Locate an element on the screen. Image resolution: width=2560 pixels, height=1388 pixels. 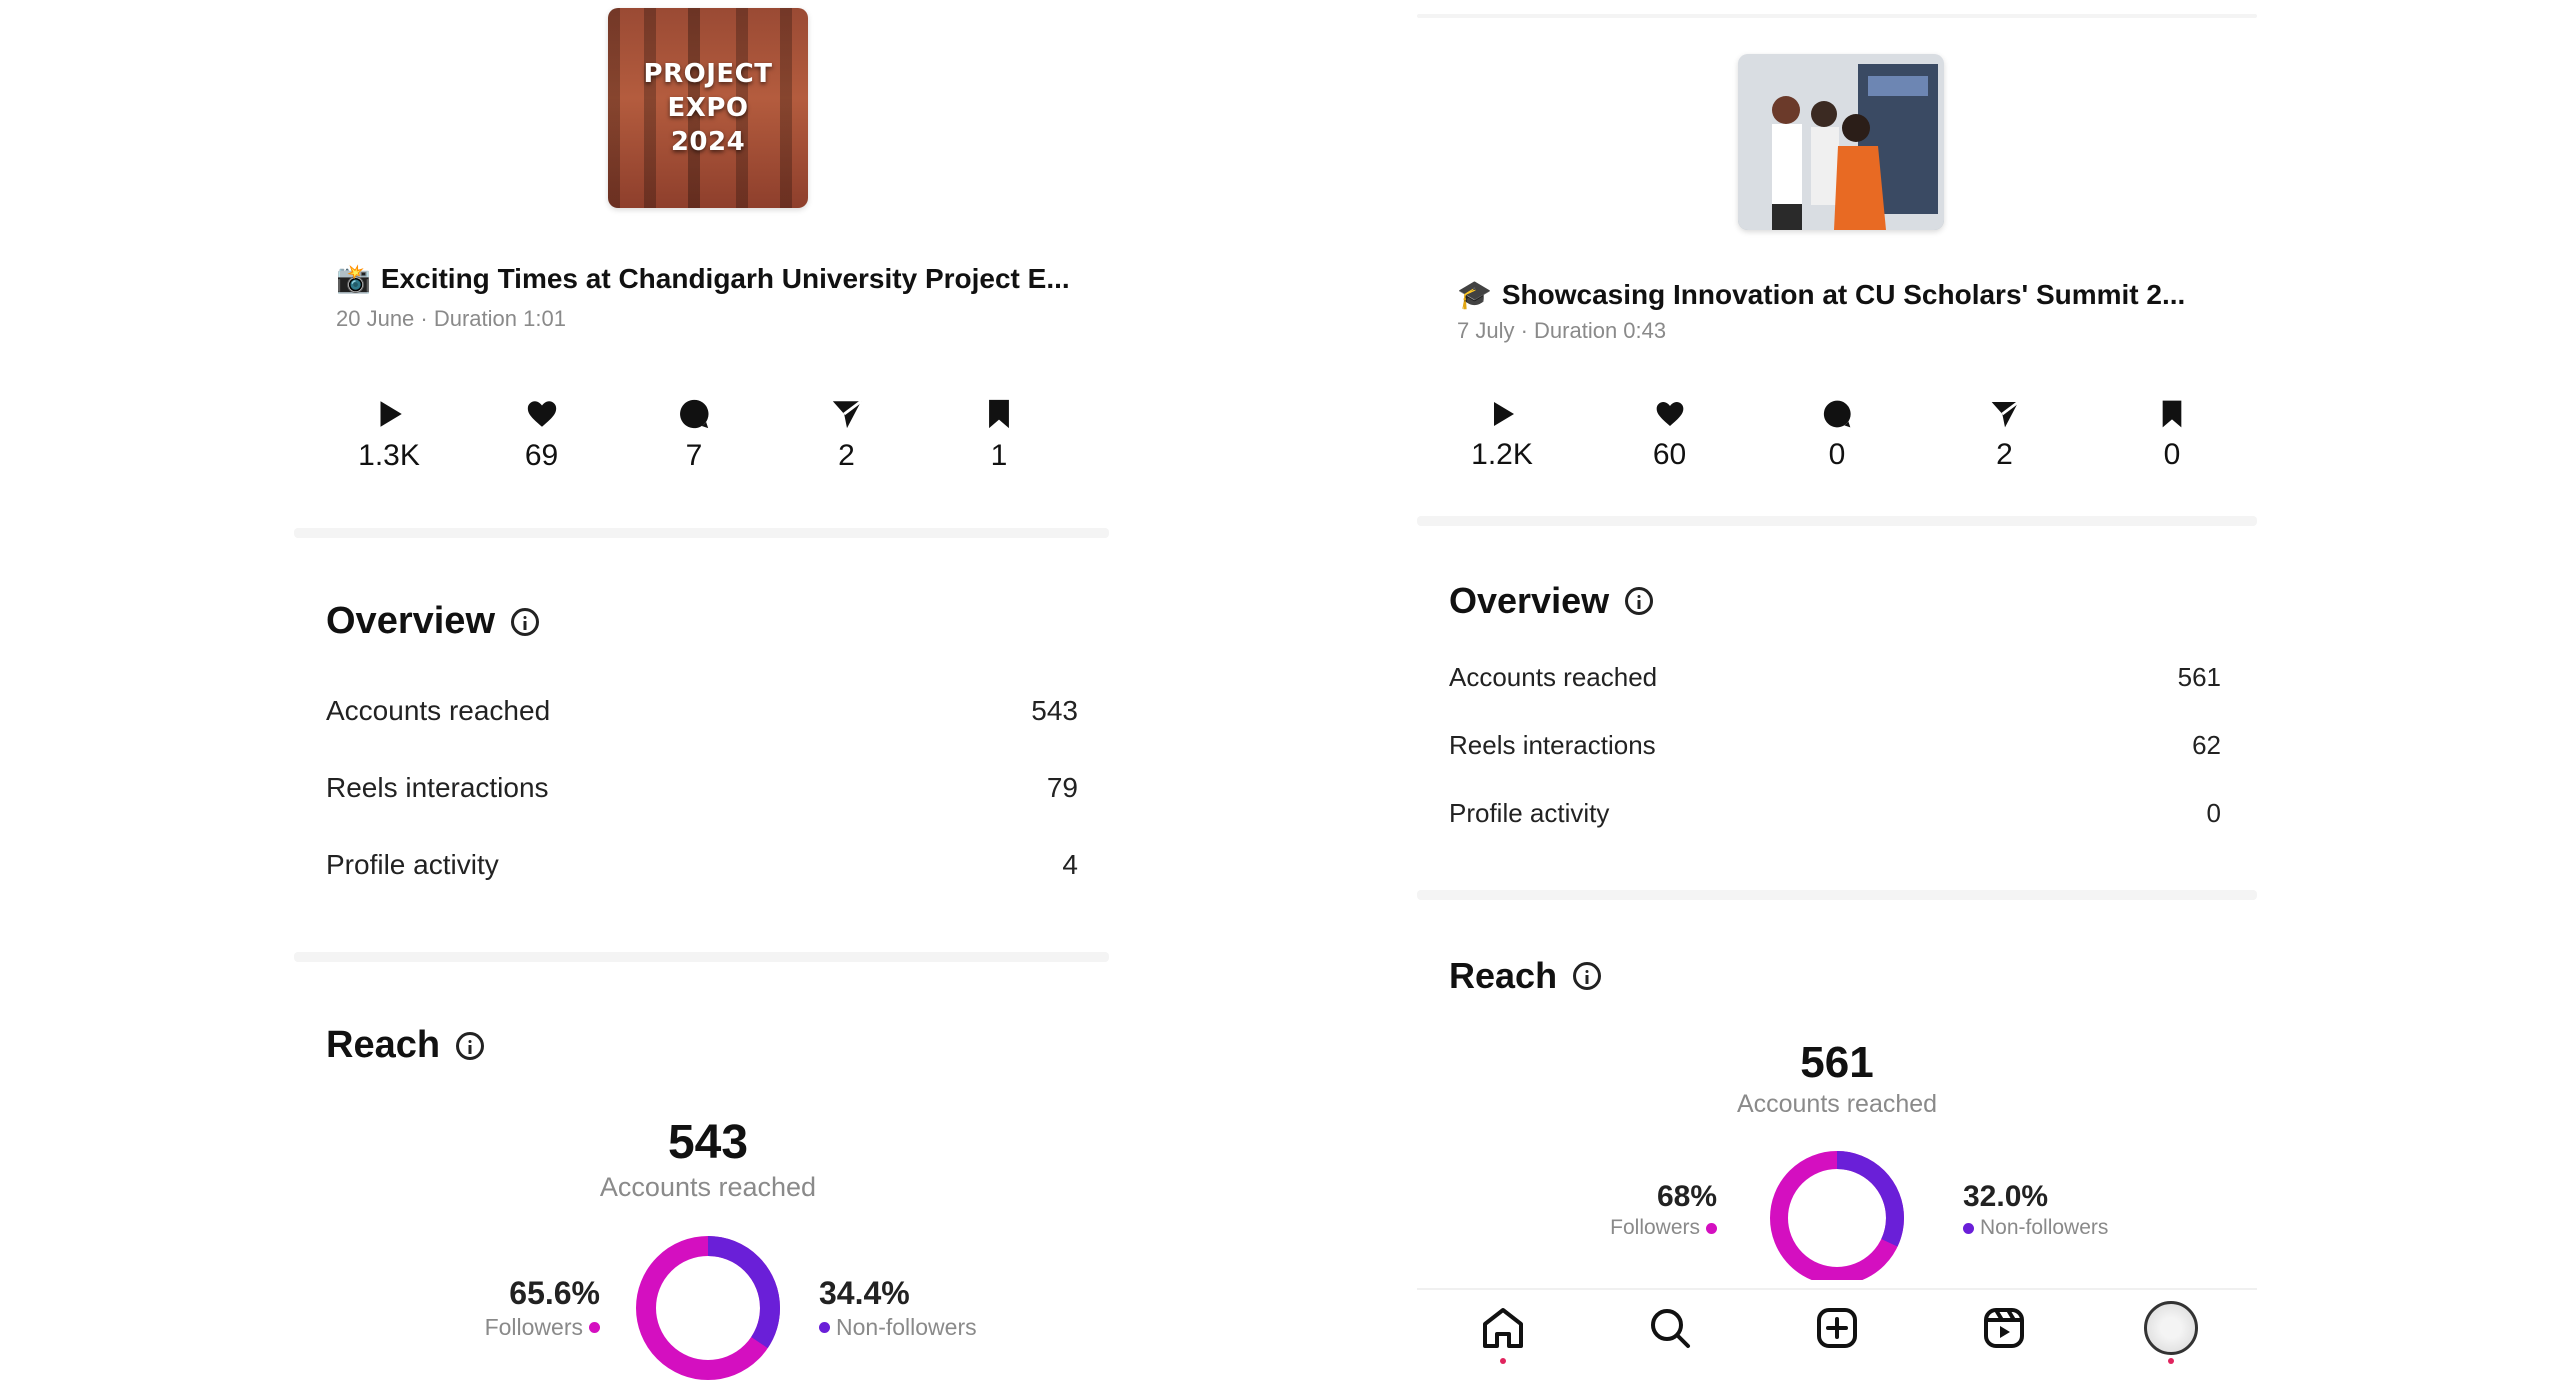
comments-stat: 0 is located at coordinates (1837, 435).